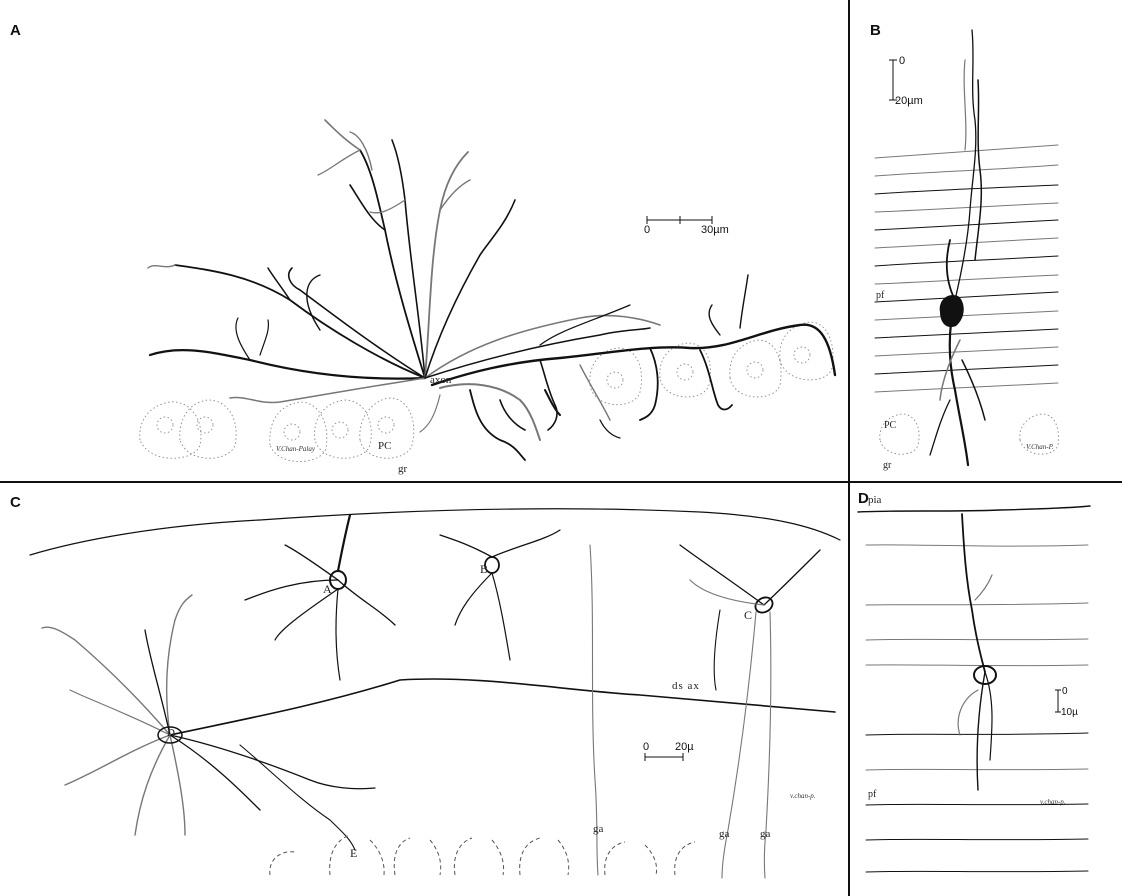 Image resolution: width=1122 pixels, height=896 pixels. I want to click on panel-c-cell-a, so click(320, 597).